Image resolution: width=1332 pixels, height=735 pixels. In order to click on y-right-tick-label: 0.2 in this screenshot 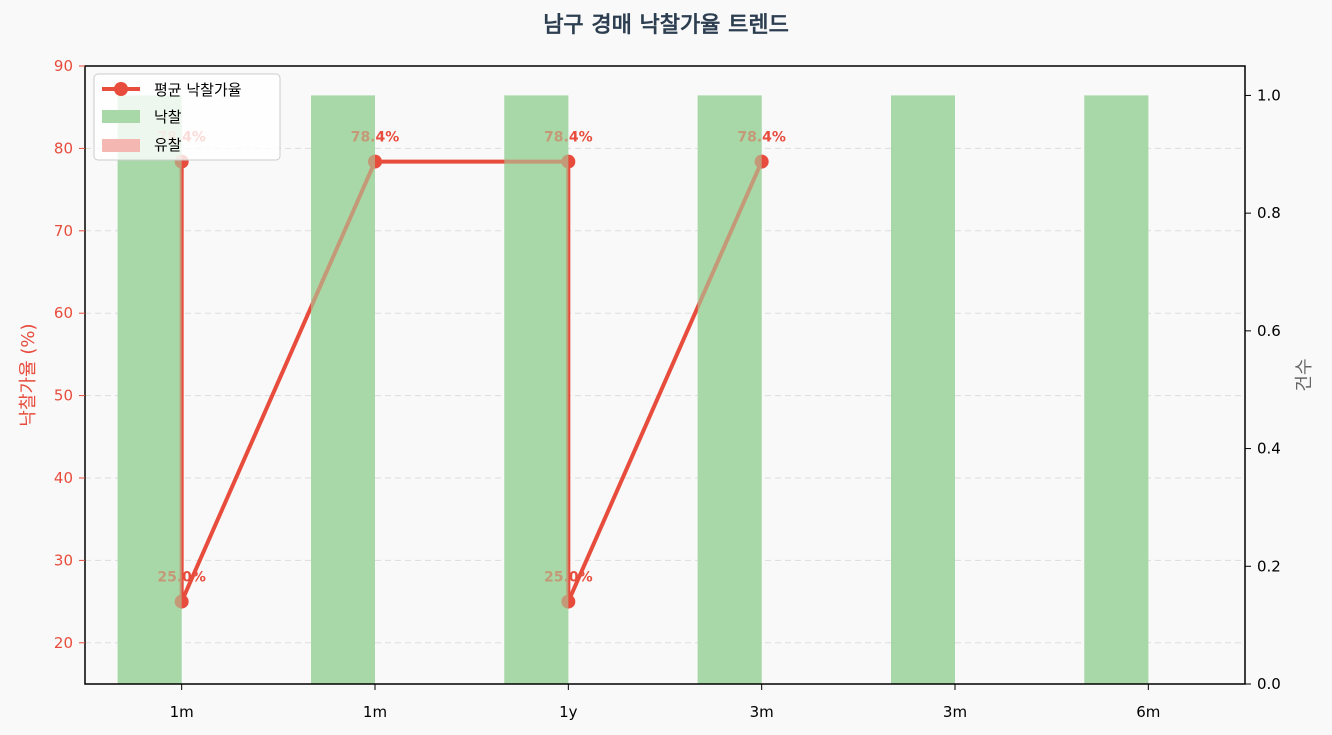, I will do `click(1269, 566)`.